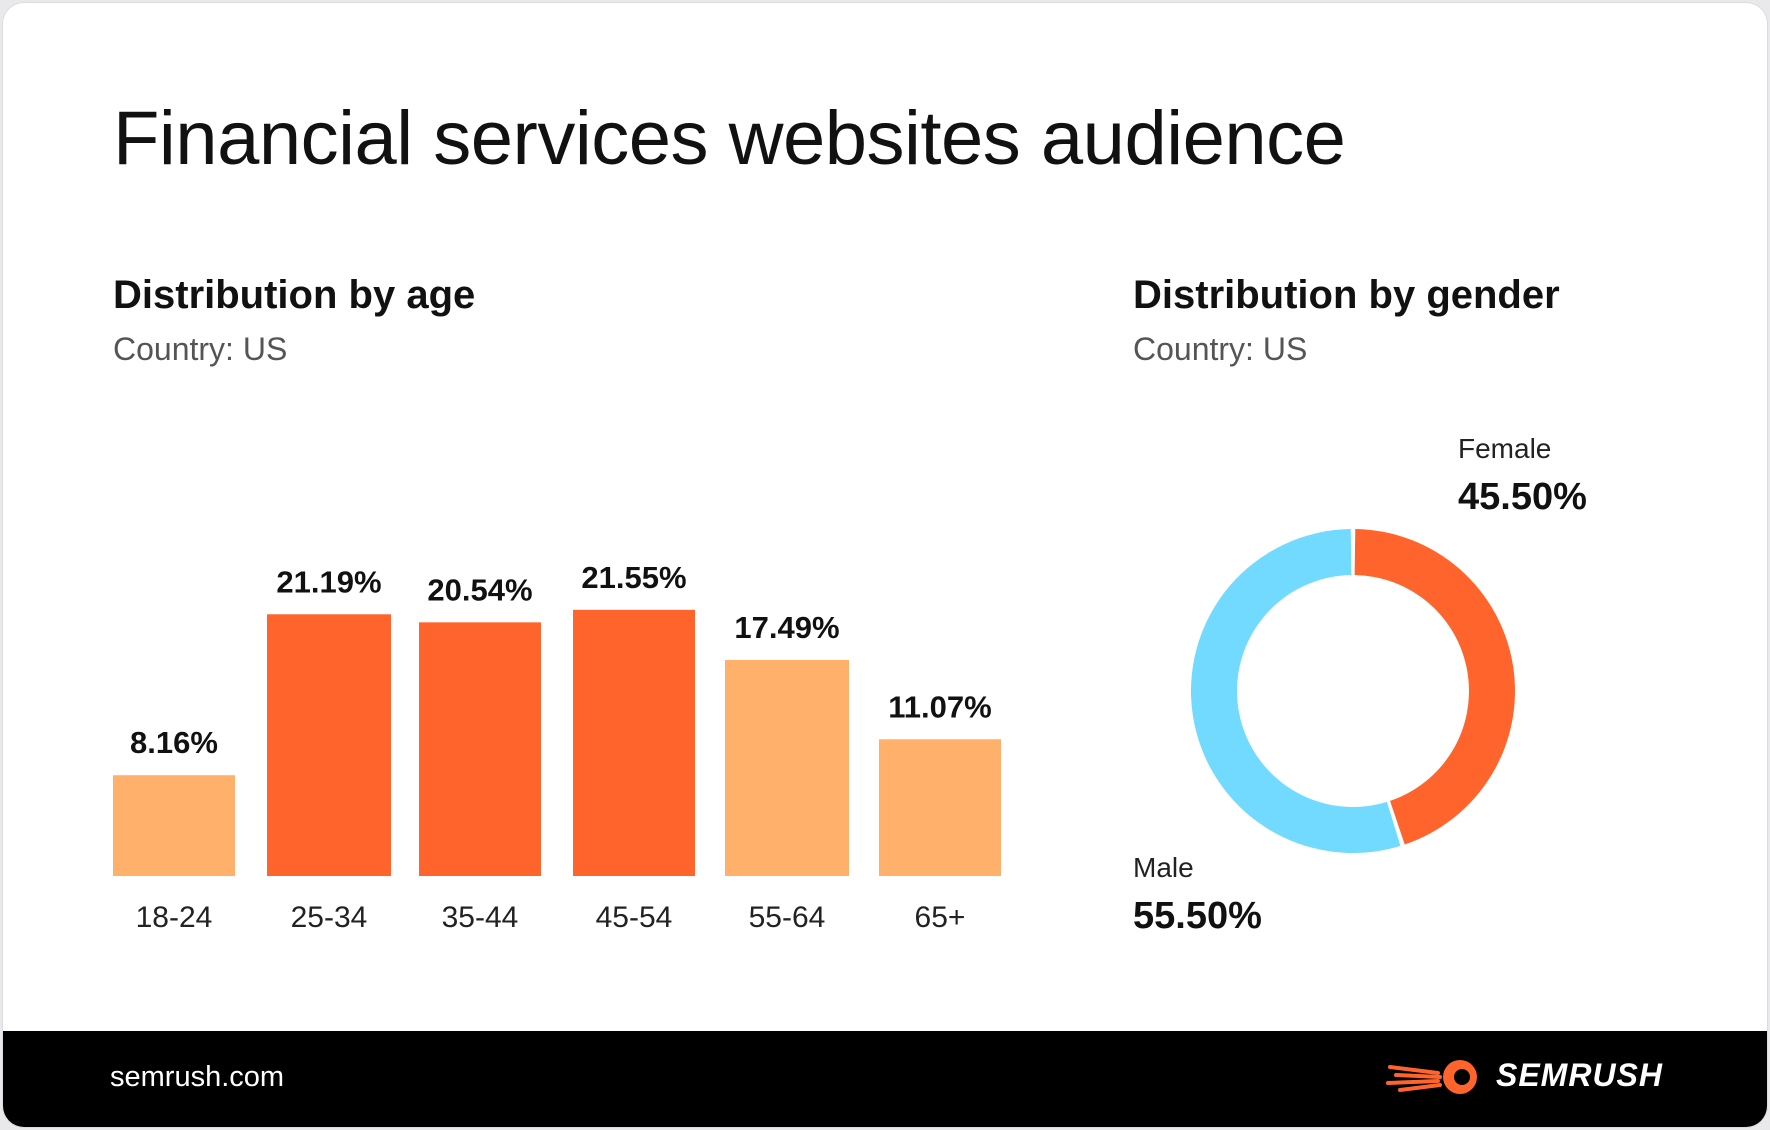 The height and width of the screenshot is (1130, 1770). What do you see at coordinates (940, 807) in the screenshot?
I see `bar-65+` at bounding box center [940, 807].